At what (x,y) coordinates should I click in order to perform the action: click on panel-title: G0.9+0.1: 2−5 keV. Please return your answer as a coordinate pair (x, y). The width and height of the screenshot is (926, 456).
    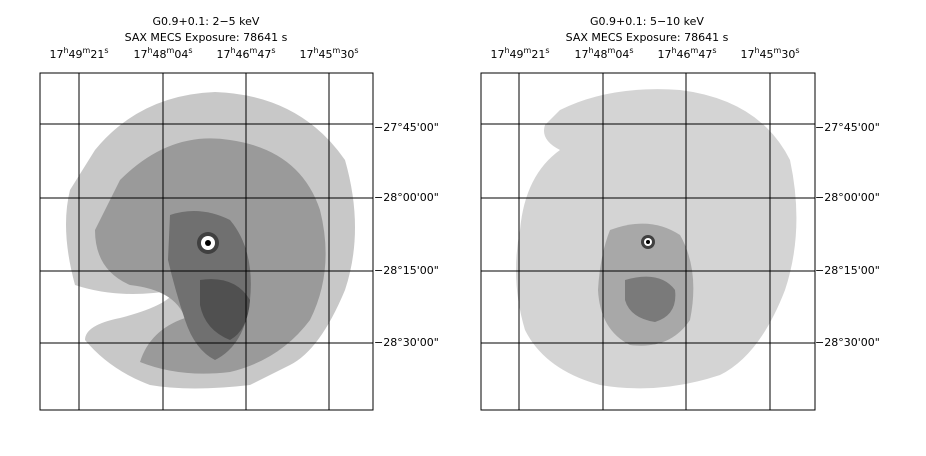
    Looking at the image, I should click on (206, 21).